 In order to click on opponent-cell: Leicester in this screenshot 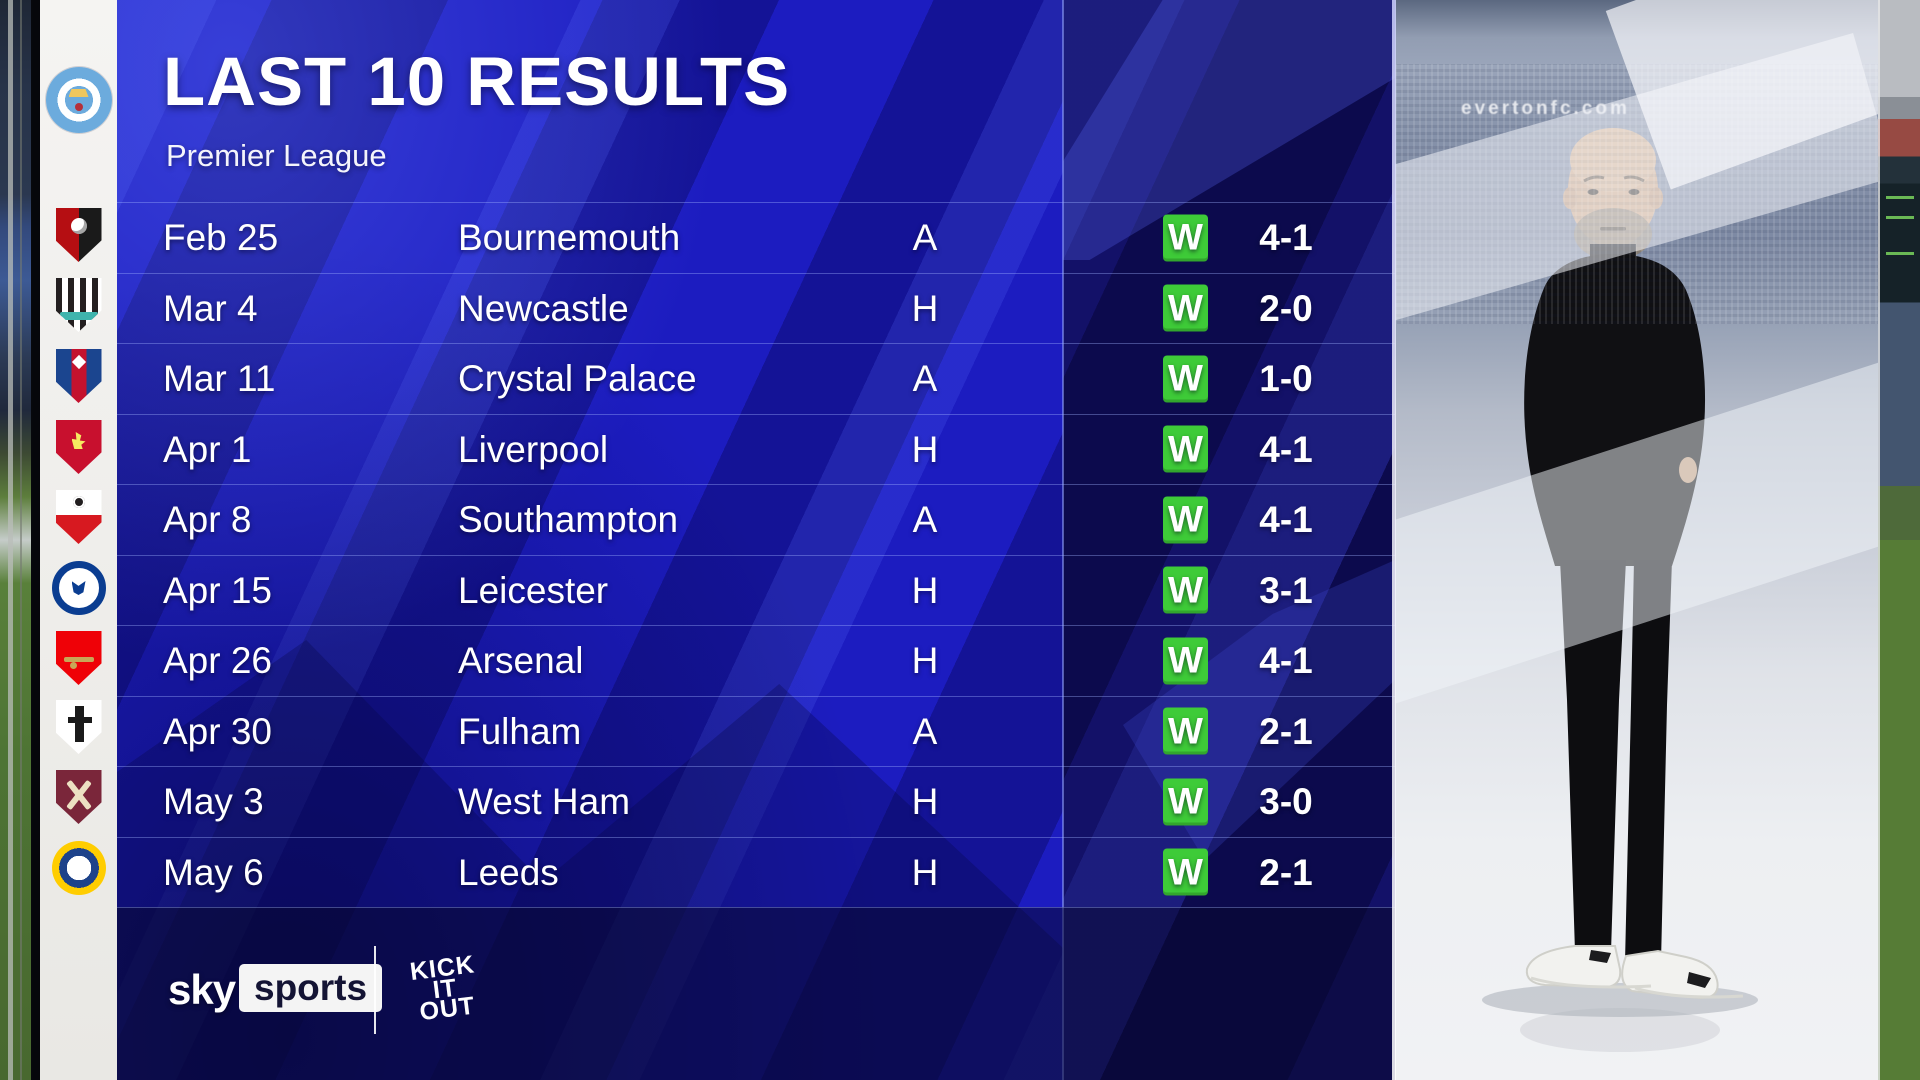, I will do `click(533, 590)`.